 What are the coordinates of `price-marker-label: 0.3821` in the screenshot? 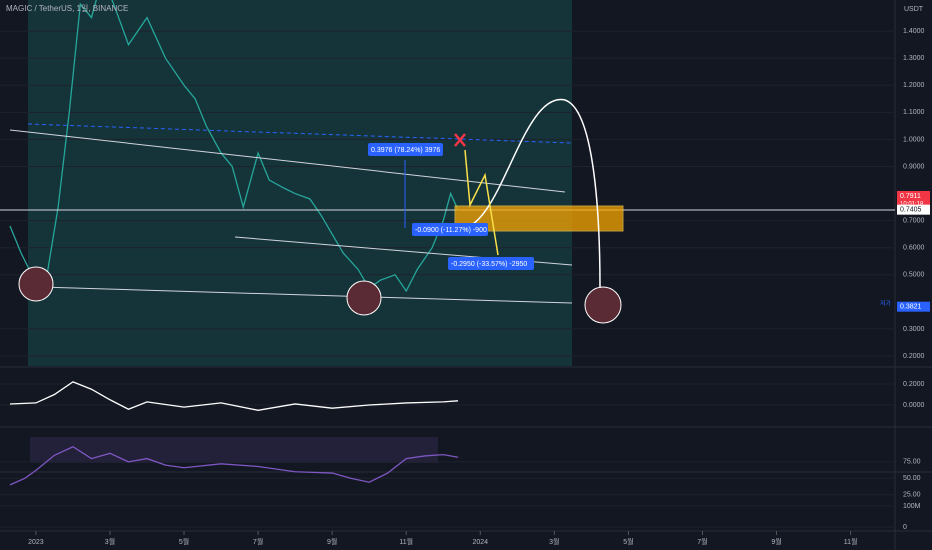 It's located at (911, 307).